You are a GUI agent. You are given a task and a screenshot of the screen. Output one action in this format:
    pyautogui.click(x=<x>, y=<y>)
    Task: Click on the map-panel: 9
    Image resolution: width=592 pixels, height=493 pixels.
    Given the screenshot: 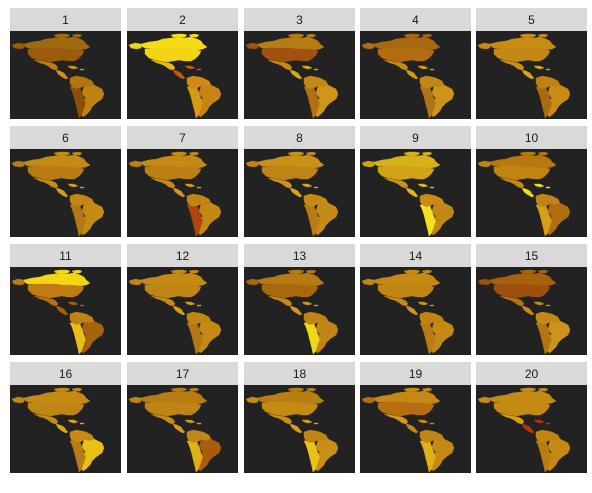 What is the action you would take?
    pyautogui.click(x=415, y=181)
    